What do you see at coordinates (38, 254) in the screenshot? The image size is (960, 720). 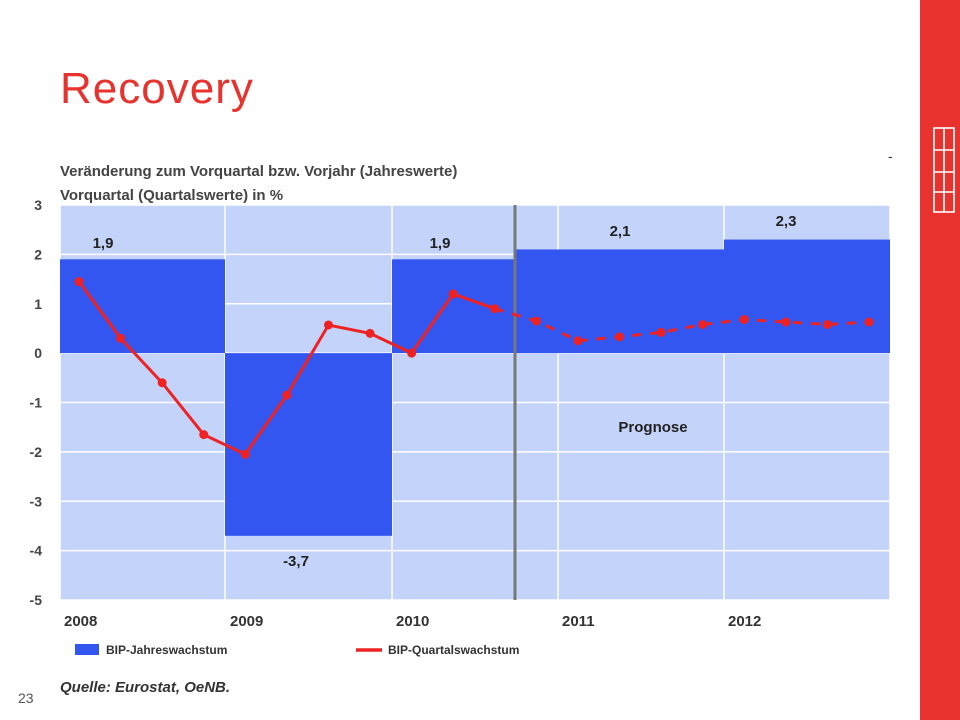 I see `y-tick-label: 2` at bounding box center [38, 254].